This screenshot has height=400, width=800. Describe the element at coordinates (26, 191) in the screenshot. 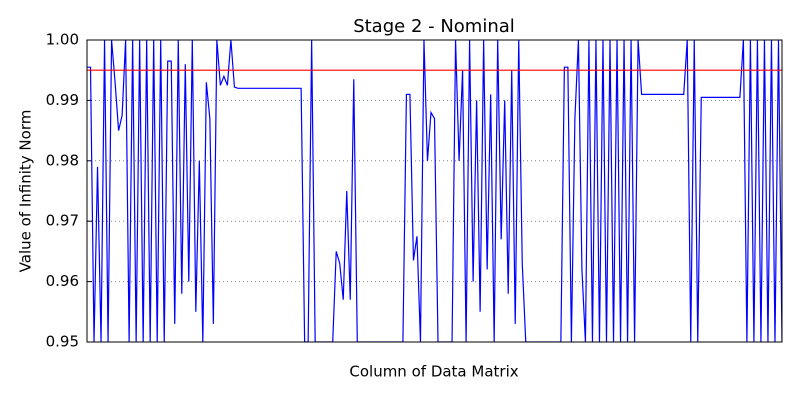

I see `y-axis-label: Value of Infinity Norm` at that location.